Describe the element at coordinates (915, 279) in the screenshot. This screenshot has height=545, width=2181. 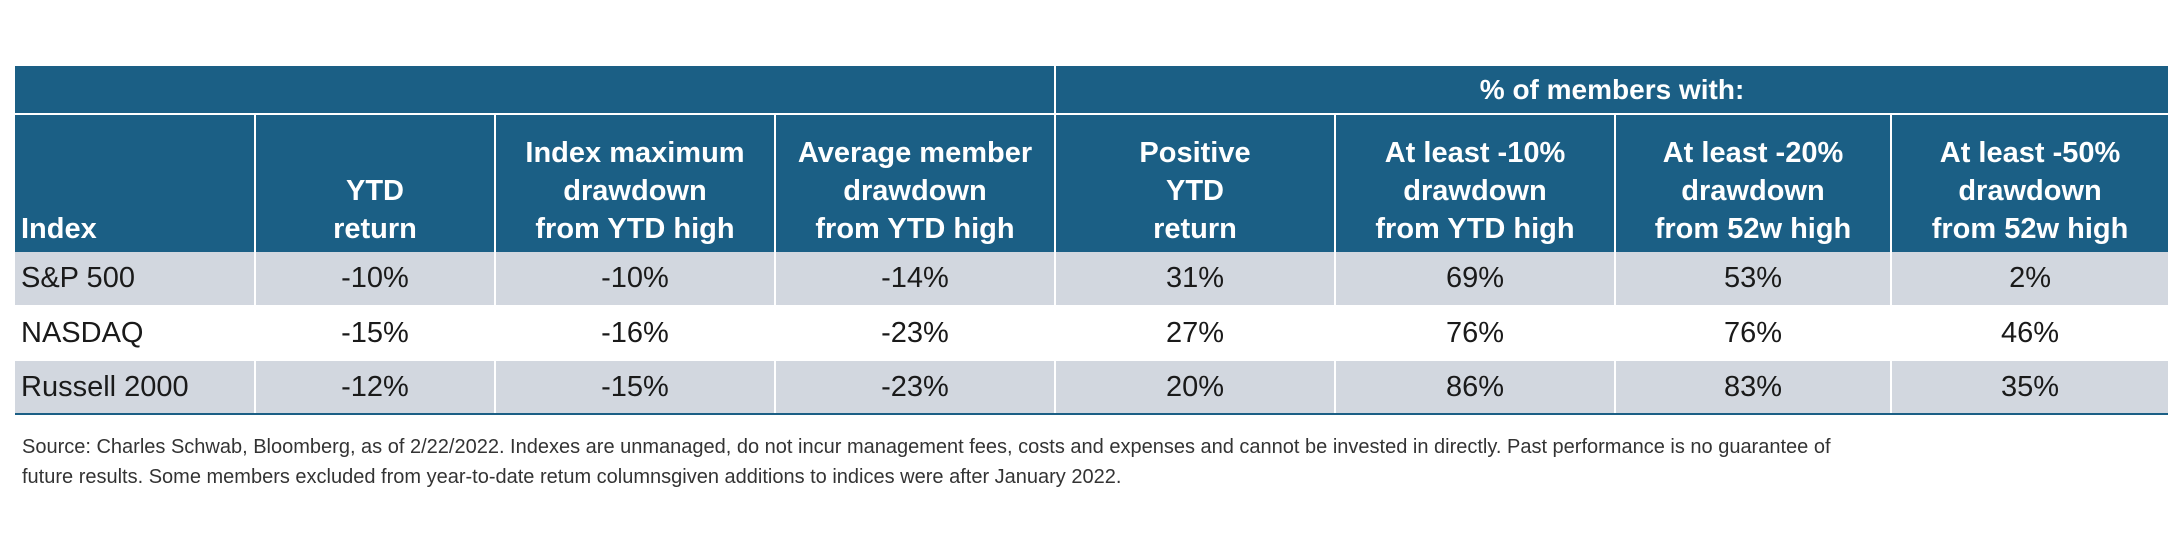
I see `average-member-drawdown-cell: -14%` at that location.